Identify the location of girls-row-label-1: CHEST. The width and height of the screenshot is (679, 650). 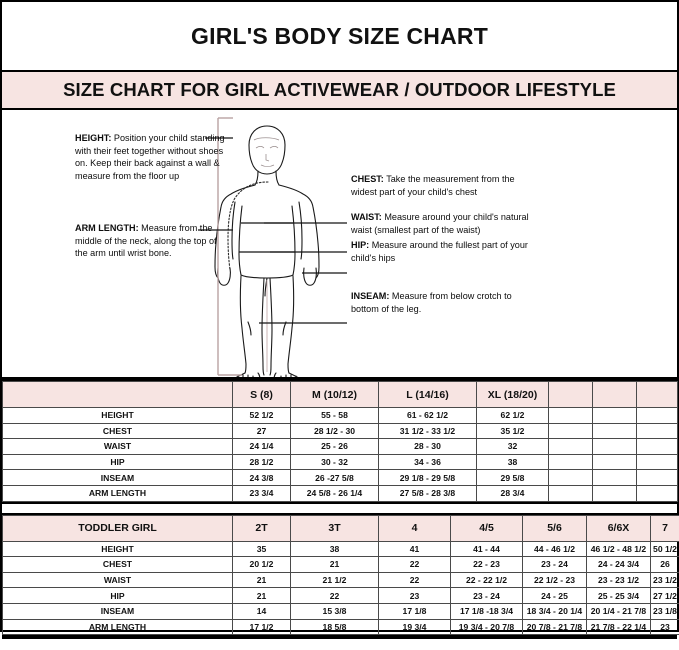
(118, 431).